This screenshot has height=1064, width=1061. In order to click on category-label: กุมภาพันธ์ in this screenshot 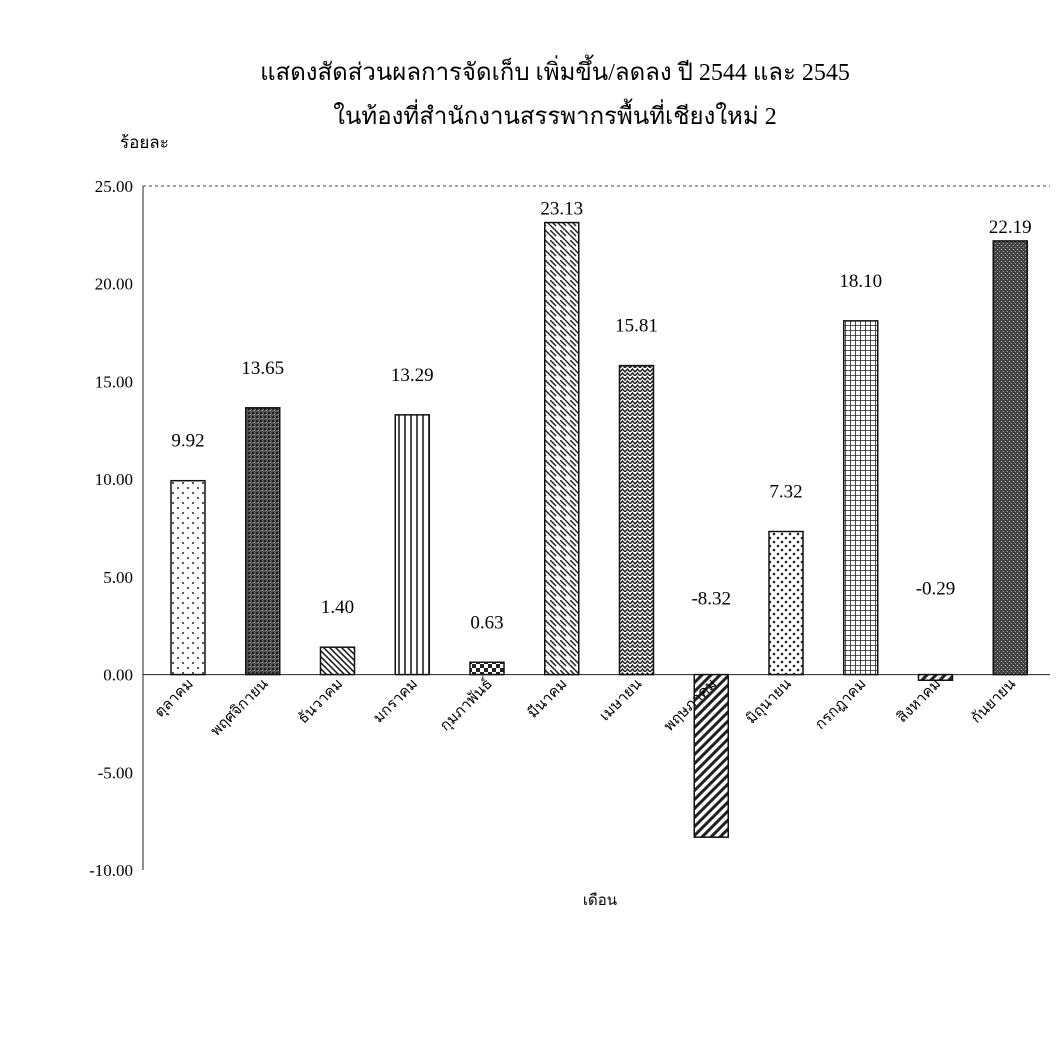, I will do `click(467, 705)`.